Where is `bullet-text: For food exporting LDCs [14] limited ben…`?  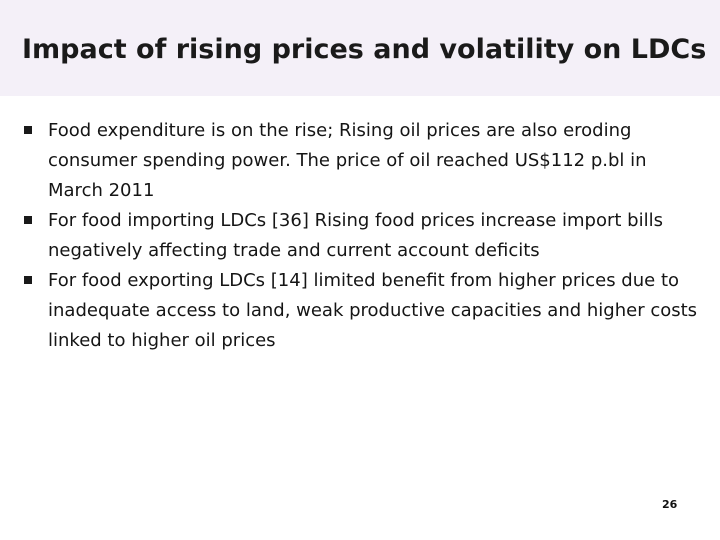 bullet-text: For food exporting LDCs [14] limited ben… is located at coordinates (373, 310).